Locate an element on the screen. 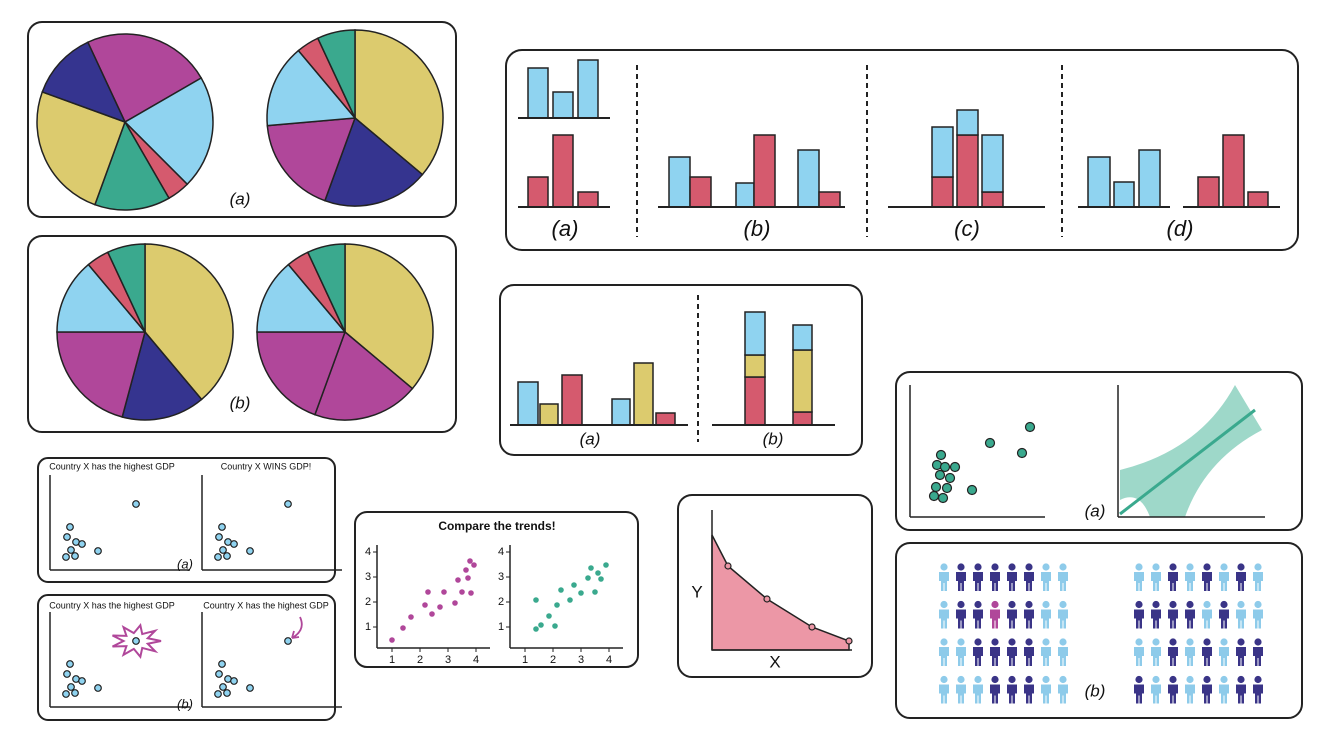 The width and height of the screenshot is (1318, 742). label: (c) is located at coordinates (967, 228).